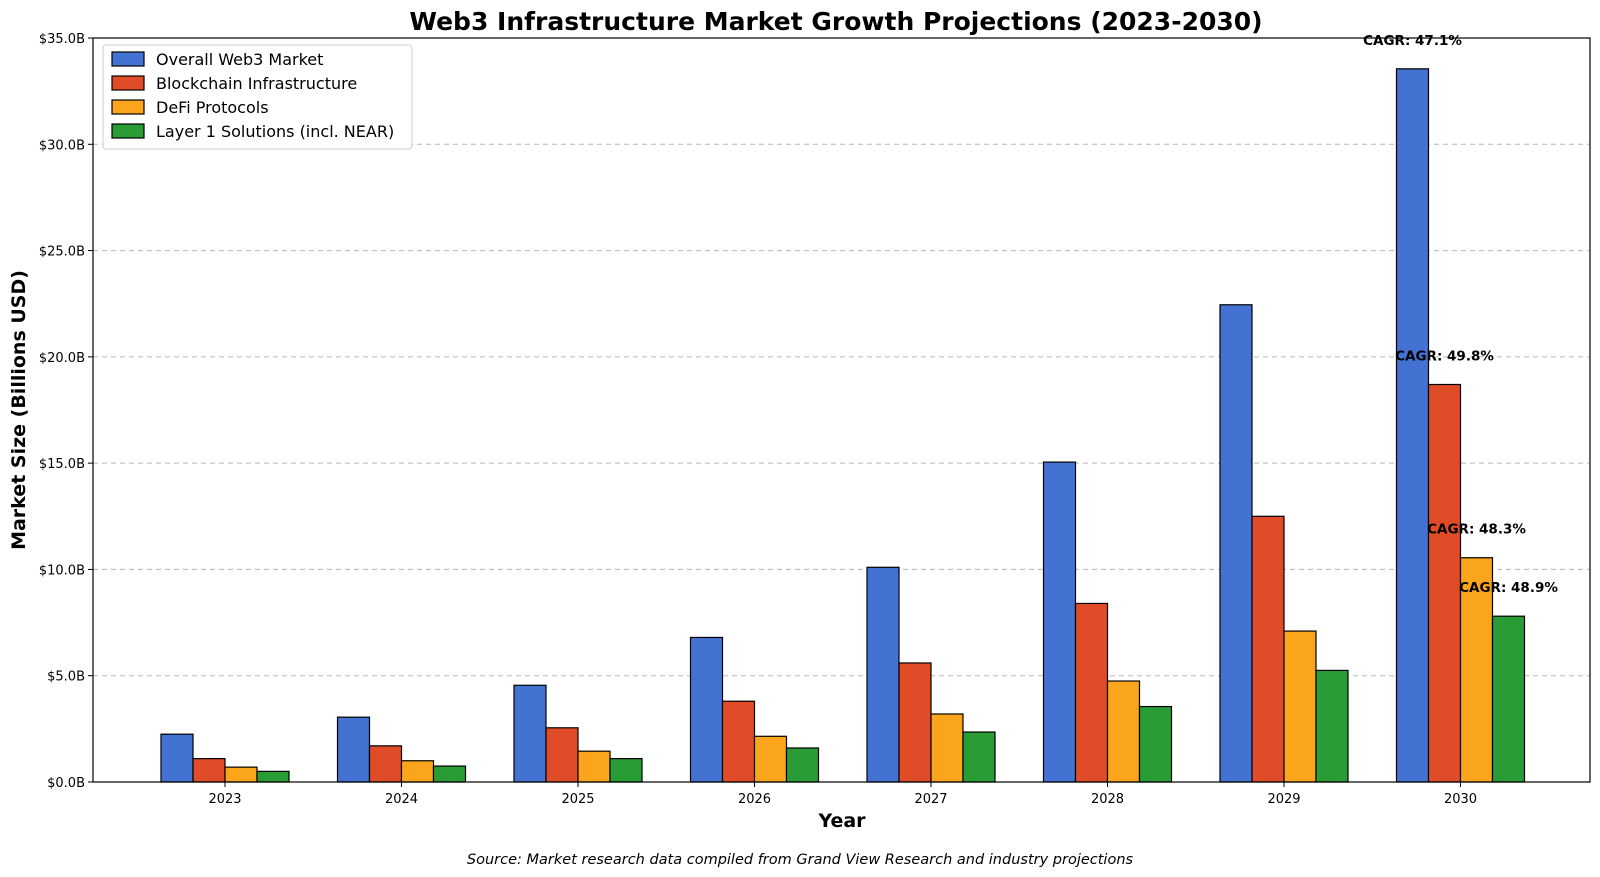  I want to click on bar-overall-web3-market-2027, so click(883, 674).